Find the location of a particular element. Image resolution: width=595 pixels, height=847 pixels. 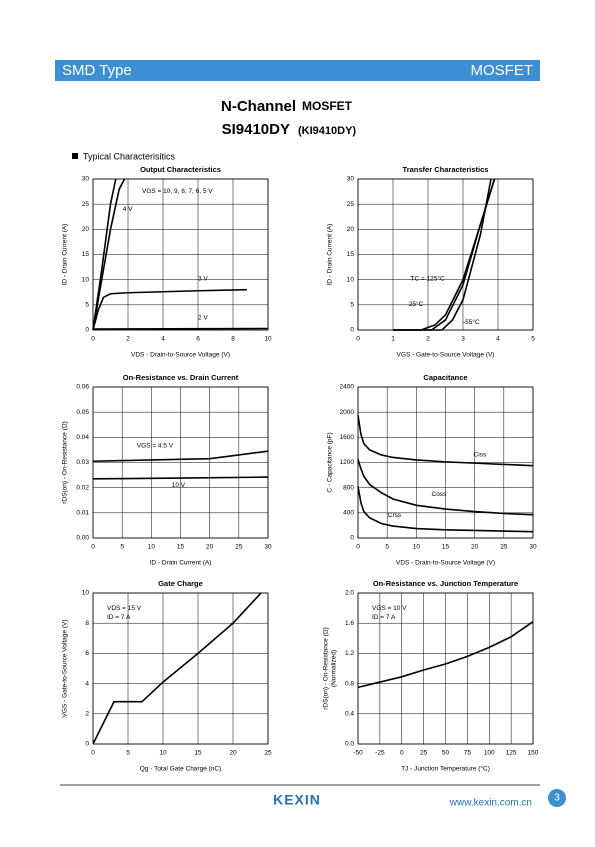

y-tick-label: 30 is located at coordinates (351, 179).